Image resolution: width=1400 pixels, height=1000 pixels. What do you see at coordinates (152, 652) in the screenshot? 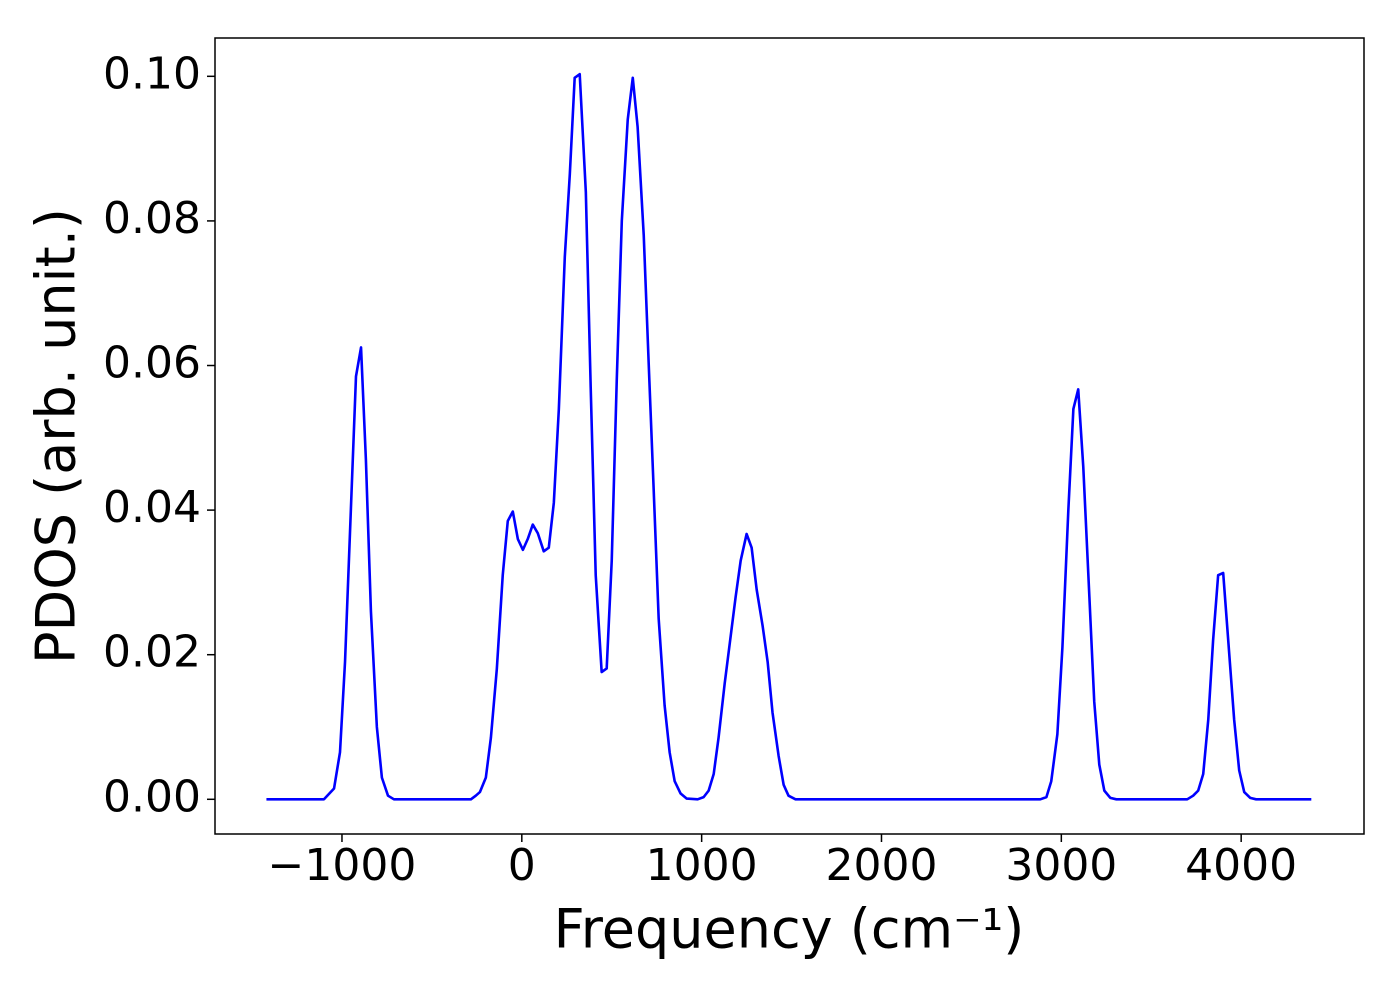
I see `y-tick-label: 0.02` at bounding box center [152, 652].